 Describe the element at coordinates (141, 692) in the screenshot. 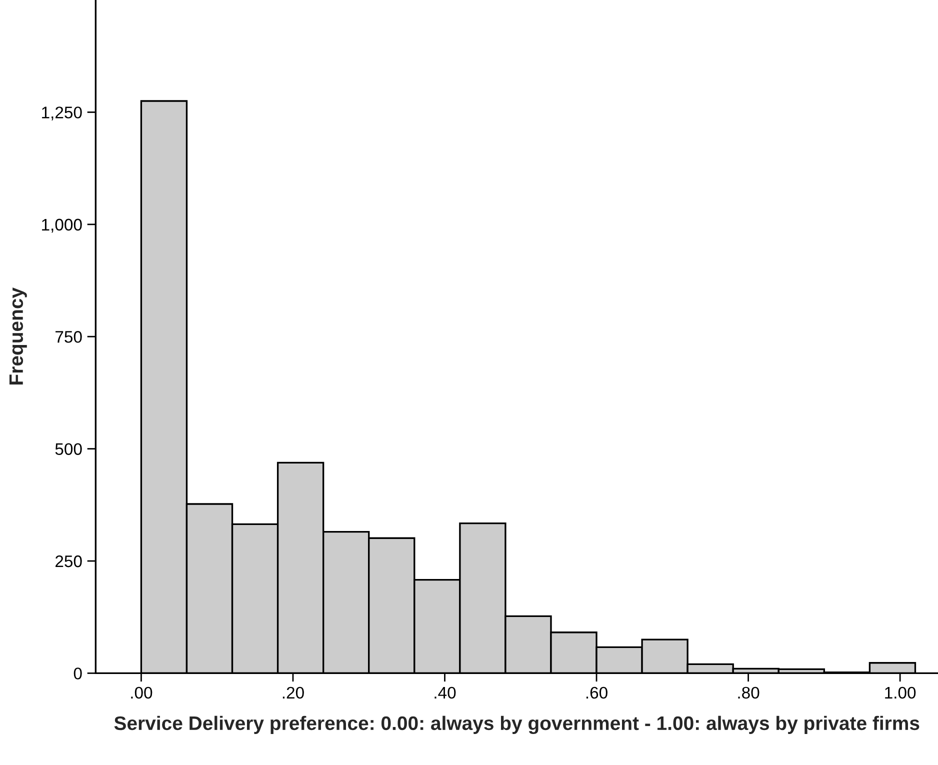

I see `x-tick-label: .00` at that location.